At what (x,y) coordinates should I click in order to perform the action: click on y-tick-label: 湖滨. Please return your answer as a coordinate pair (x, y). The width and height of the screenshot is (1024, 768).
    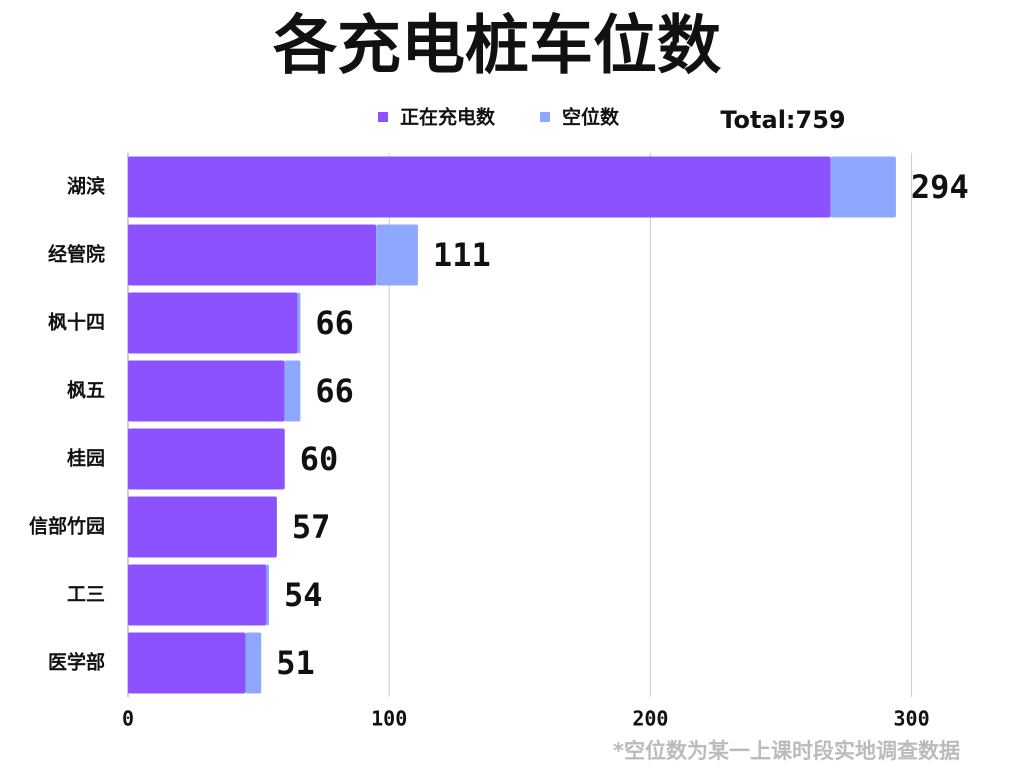
    Looking at the image, I should click on (86, 186).